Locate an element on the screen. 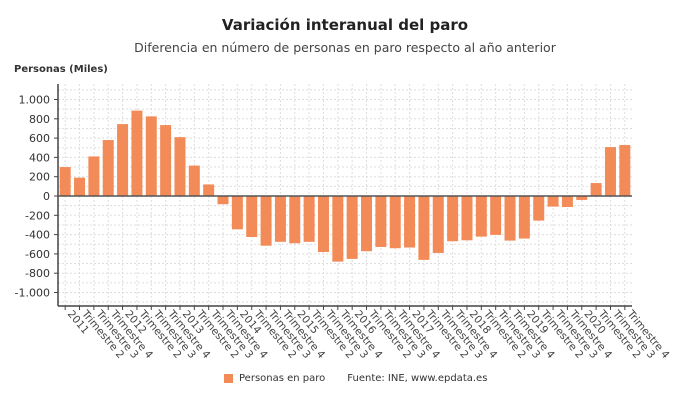 This screenshot has height=406, width=690. source-text: Fuente: INE, www.epdata.es is located at coordinates (417, 378).